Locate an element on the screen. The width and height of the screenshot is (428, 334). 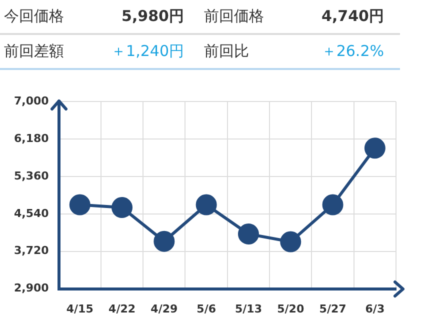
x-tick-label: 5/6 is located at coordinates (206, 309).